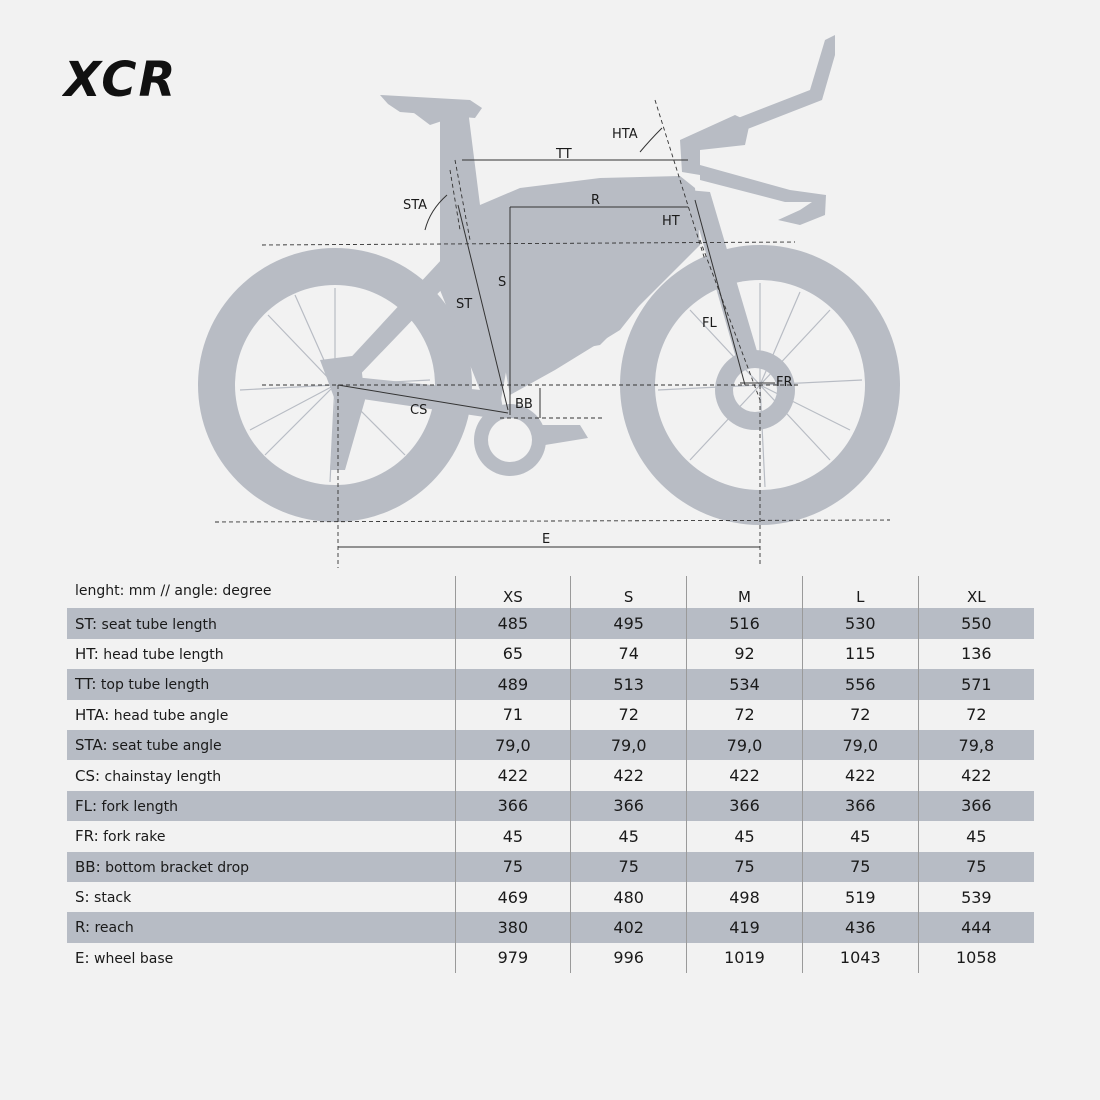  I want to click on cell-value: 513, so click(628, 684).